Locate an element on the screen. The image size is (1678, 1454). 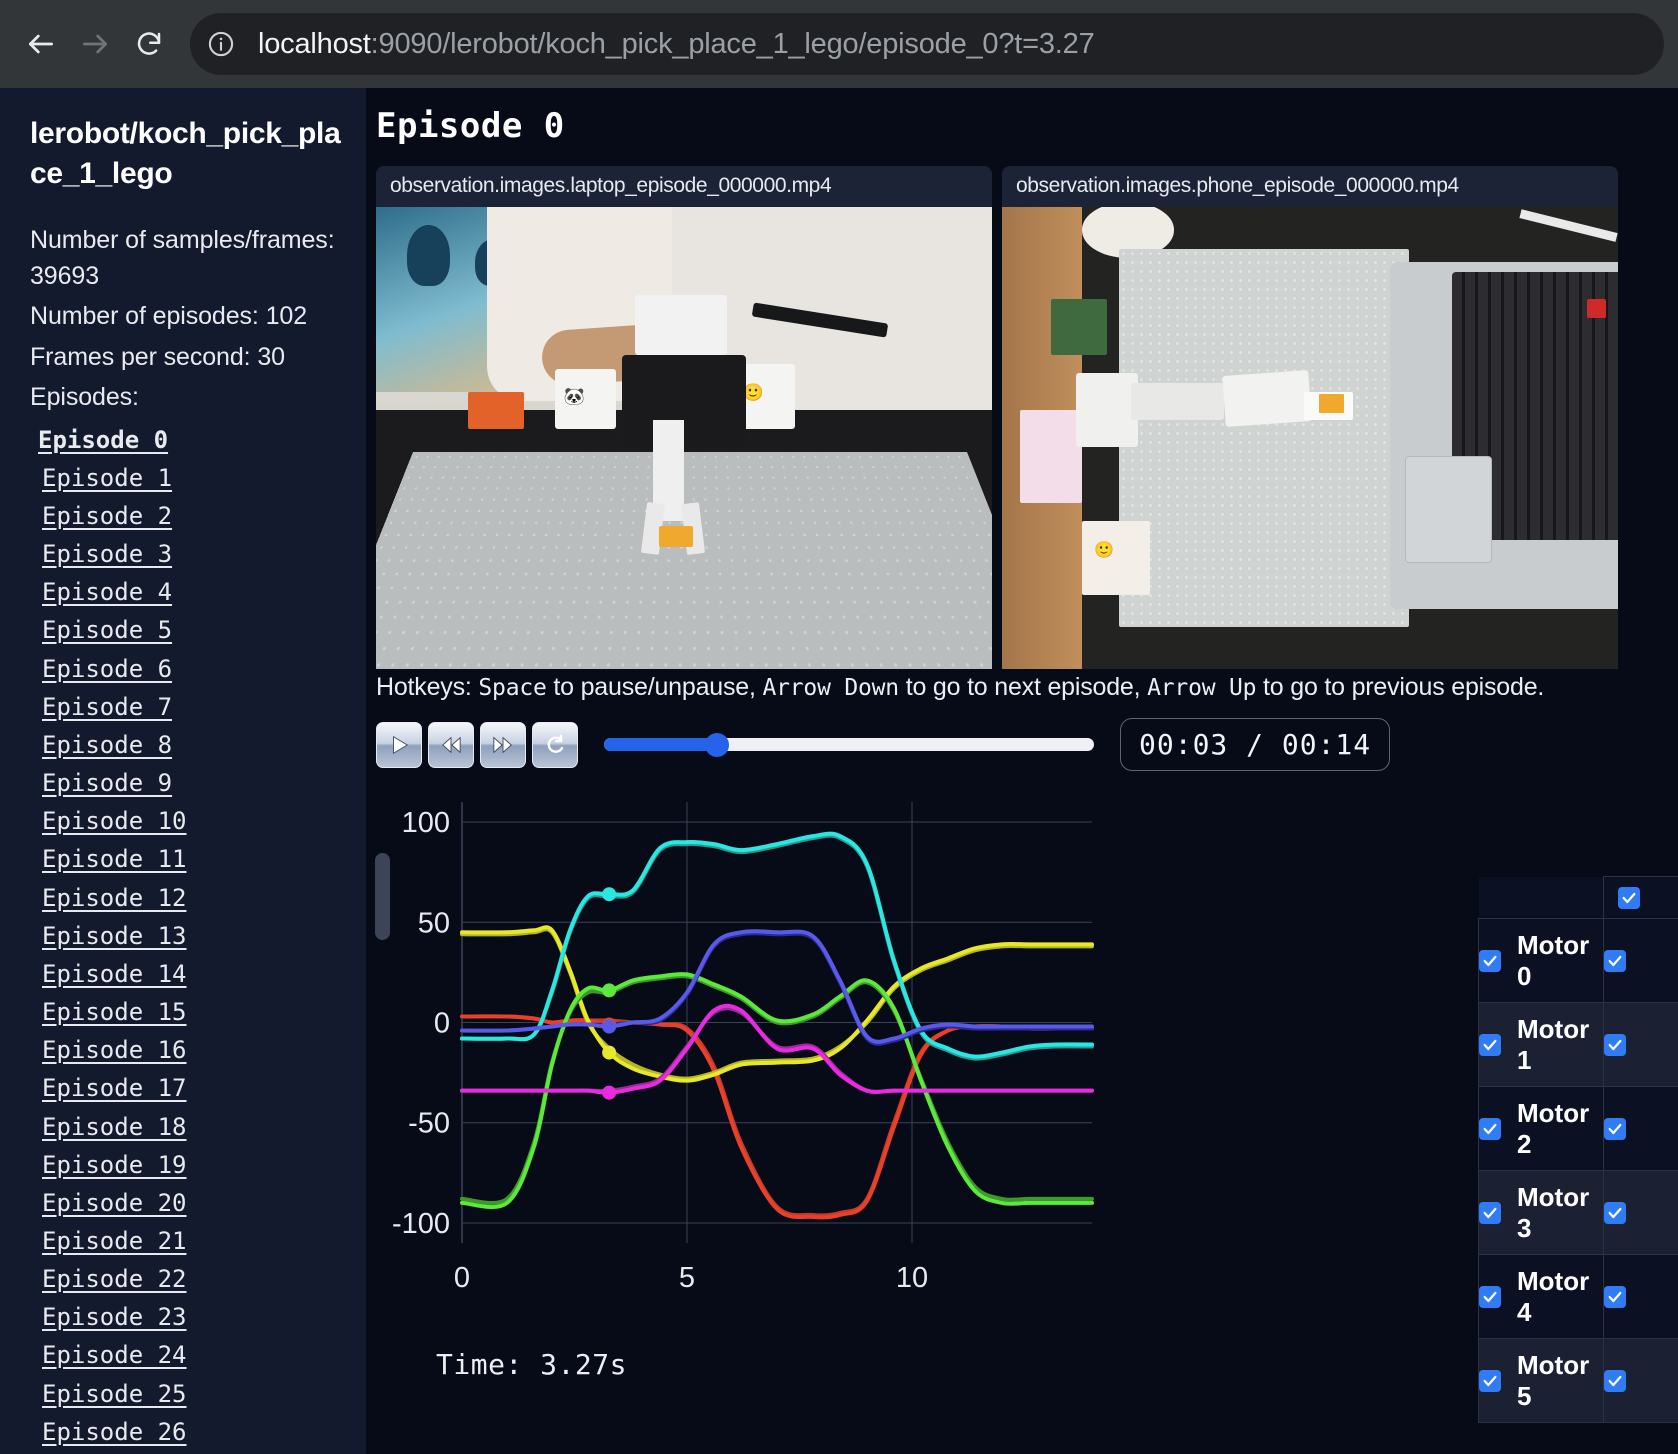
chart-svg: -100 -50 0 50 100 0 5 10 is located at coordinates (743, 1048).